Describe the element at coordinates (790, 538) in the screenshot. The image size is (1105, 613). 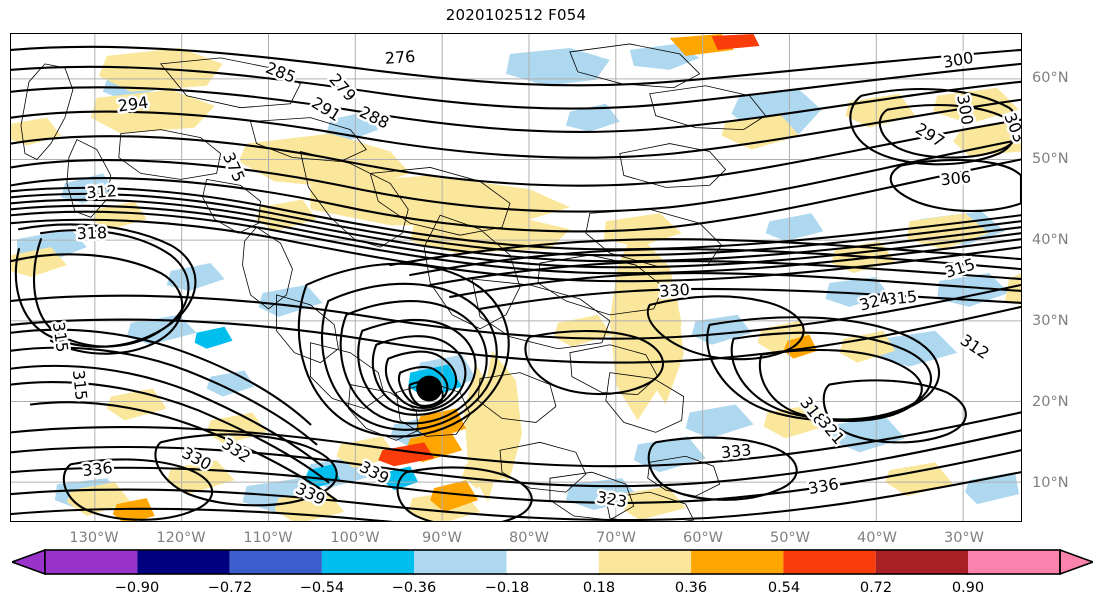
I see `xtick-50w: 50°W` at that location.